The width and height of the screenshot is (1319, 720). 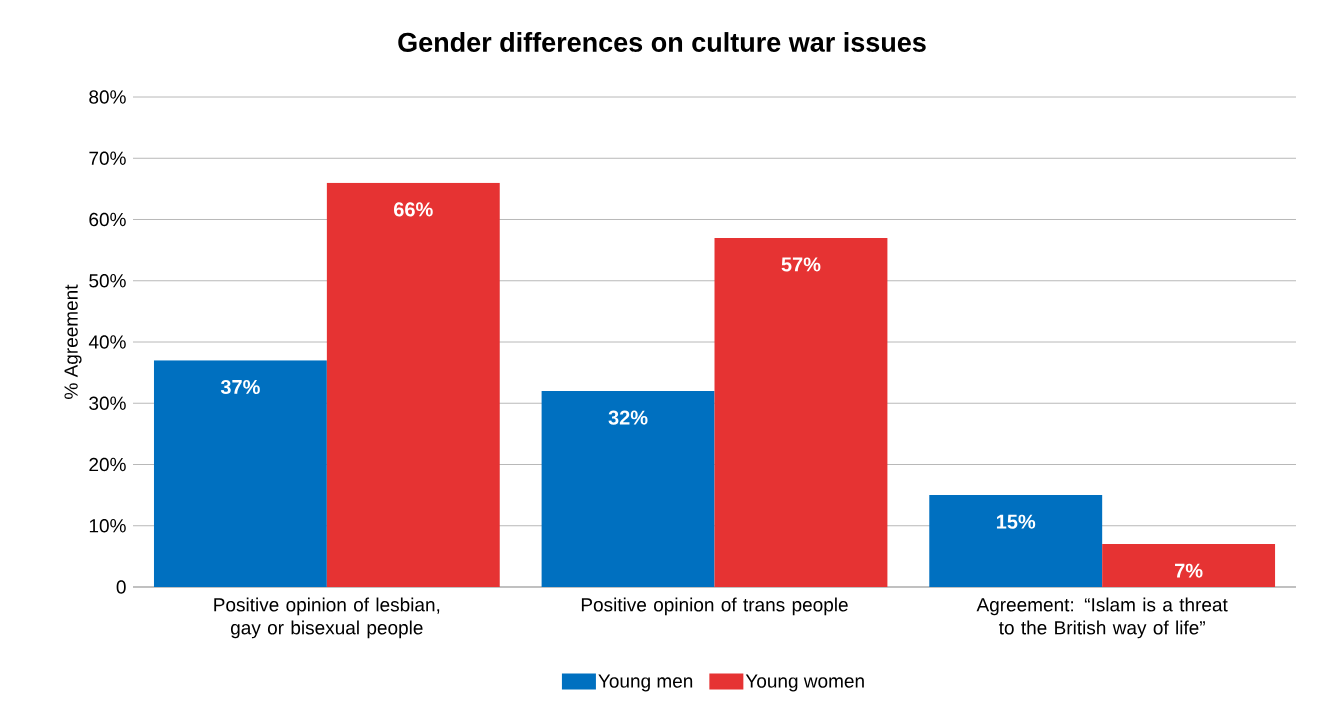 What do you see at coordinates (714, 606) in the screenshot?
I see `x-tick-label: Positive opinion of trans people` at bounding box center [714, 606].